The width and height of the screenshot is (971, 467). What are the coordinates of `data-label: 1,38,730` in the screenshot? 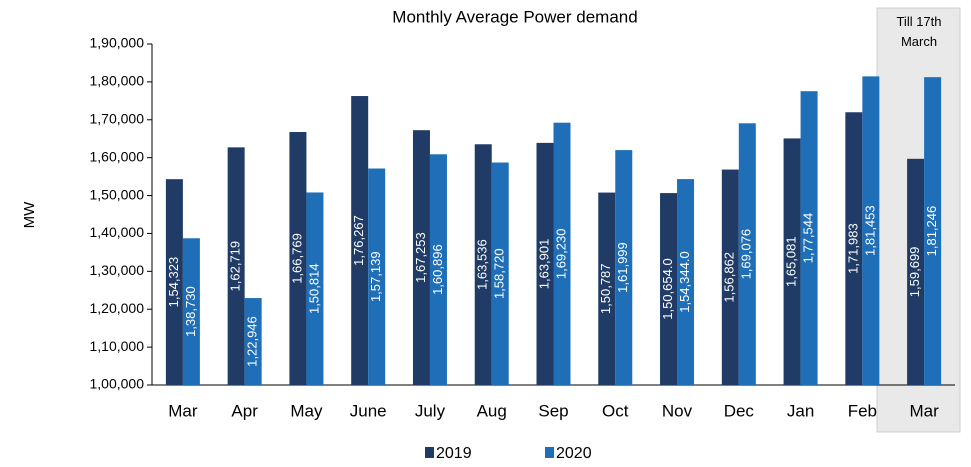 It's located at (190, 311).